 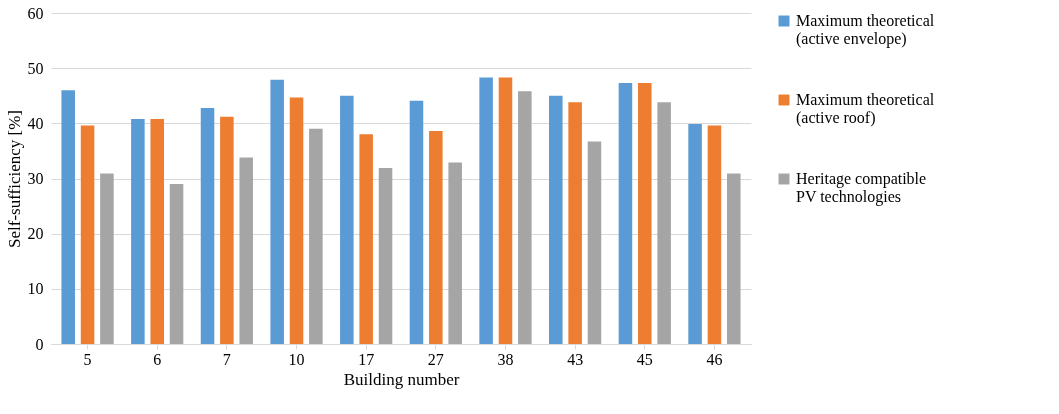 I want to click on x-tick-label: 43, so click(x=575, y=359).